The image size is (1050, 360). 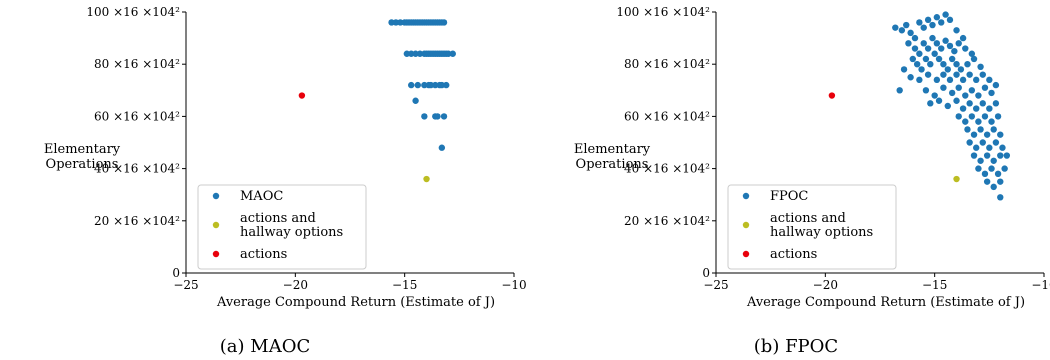 I want to click on legend-label: FPOC, so click(x=789, y=196).